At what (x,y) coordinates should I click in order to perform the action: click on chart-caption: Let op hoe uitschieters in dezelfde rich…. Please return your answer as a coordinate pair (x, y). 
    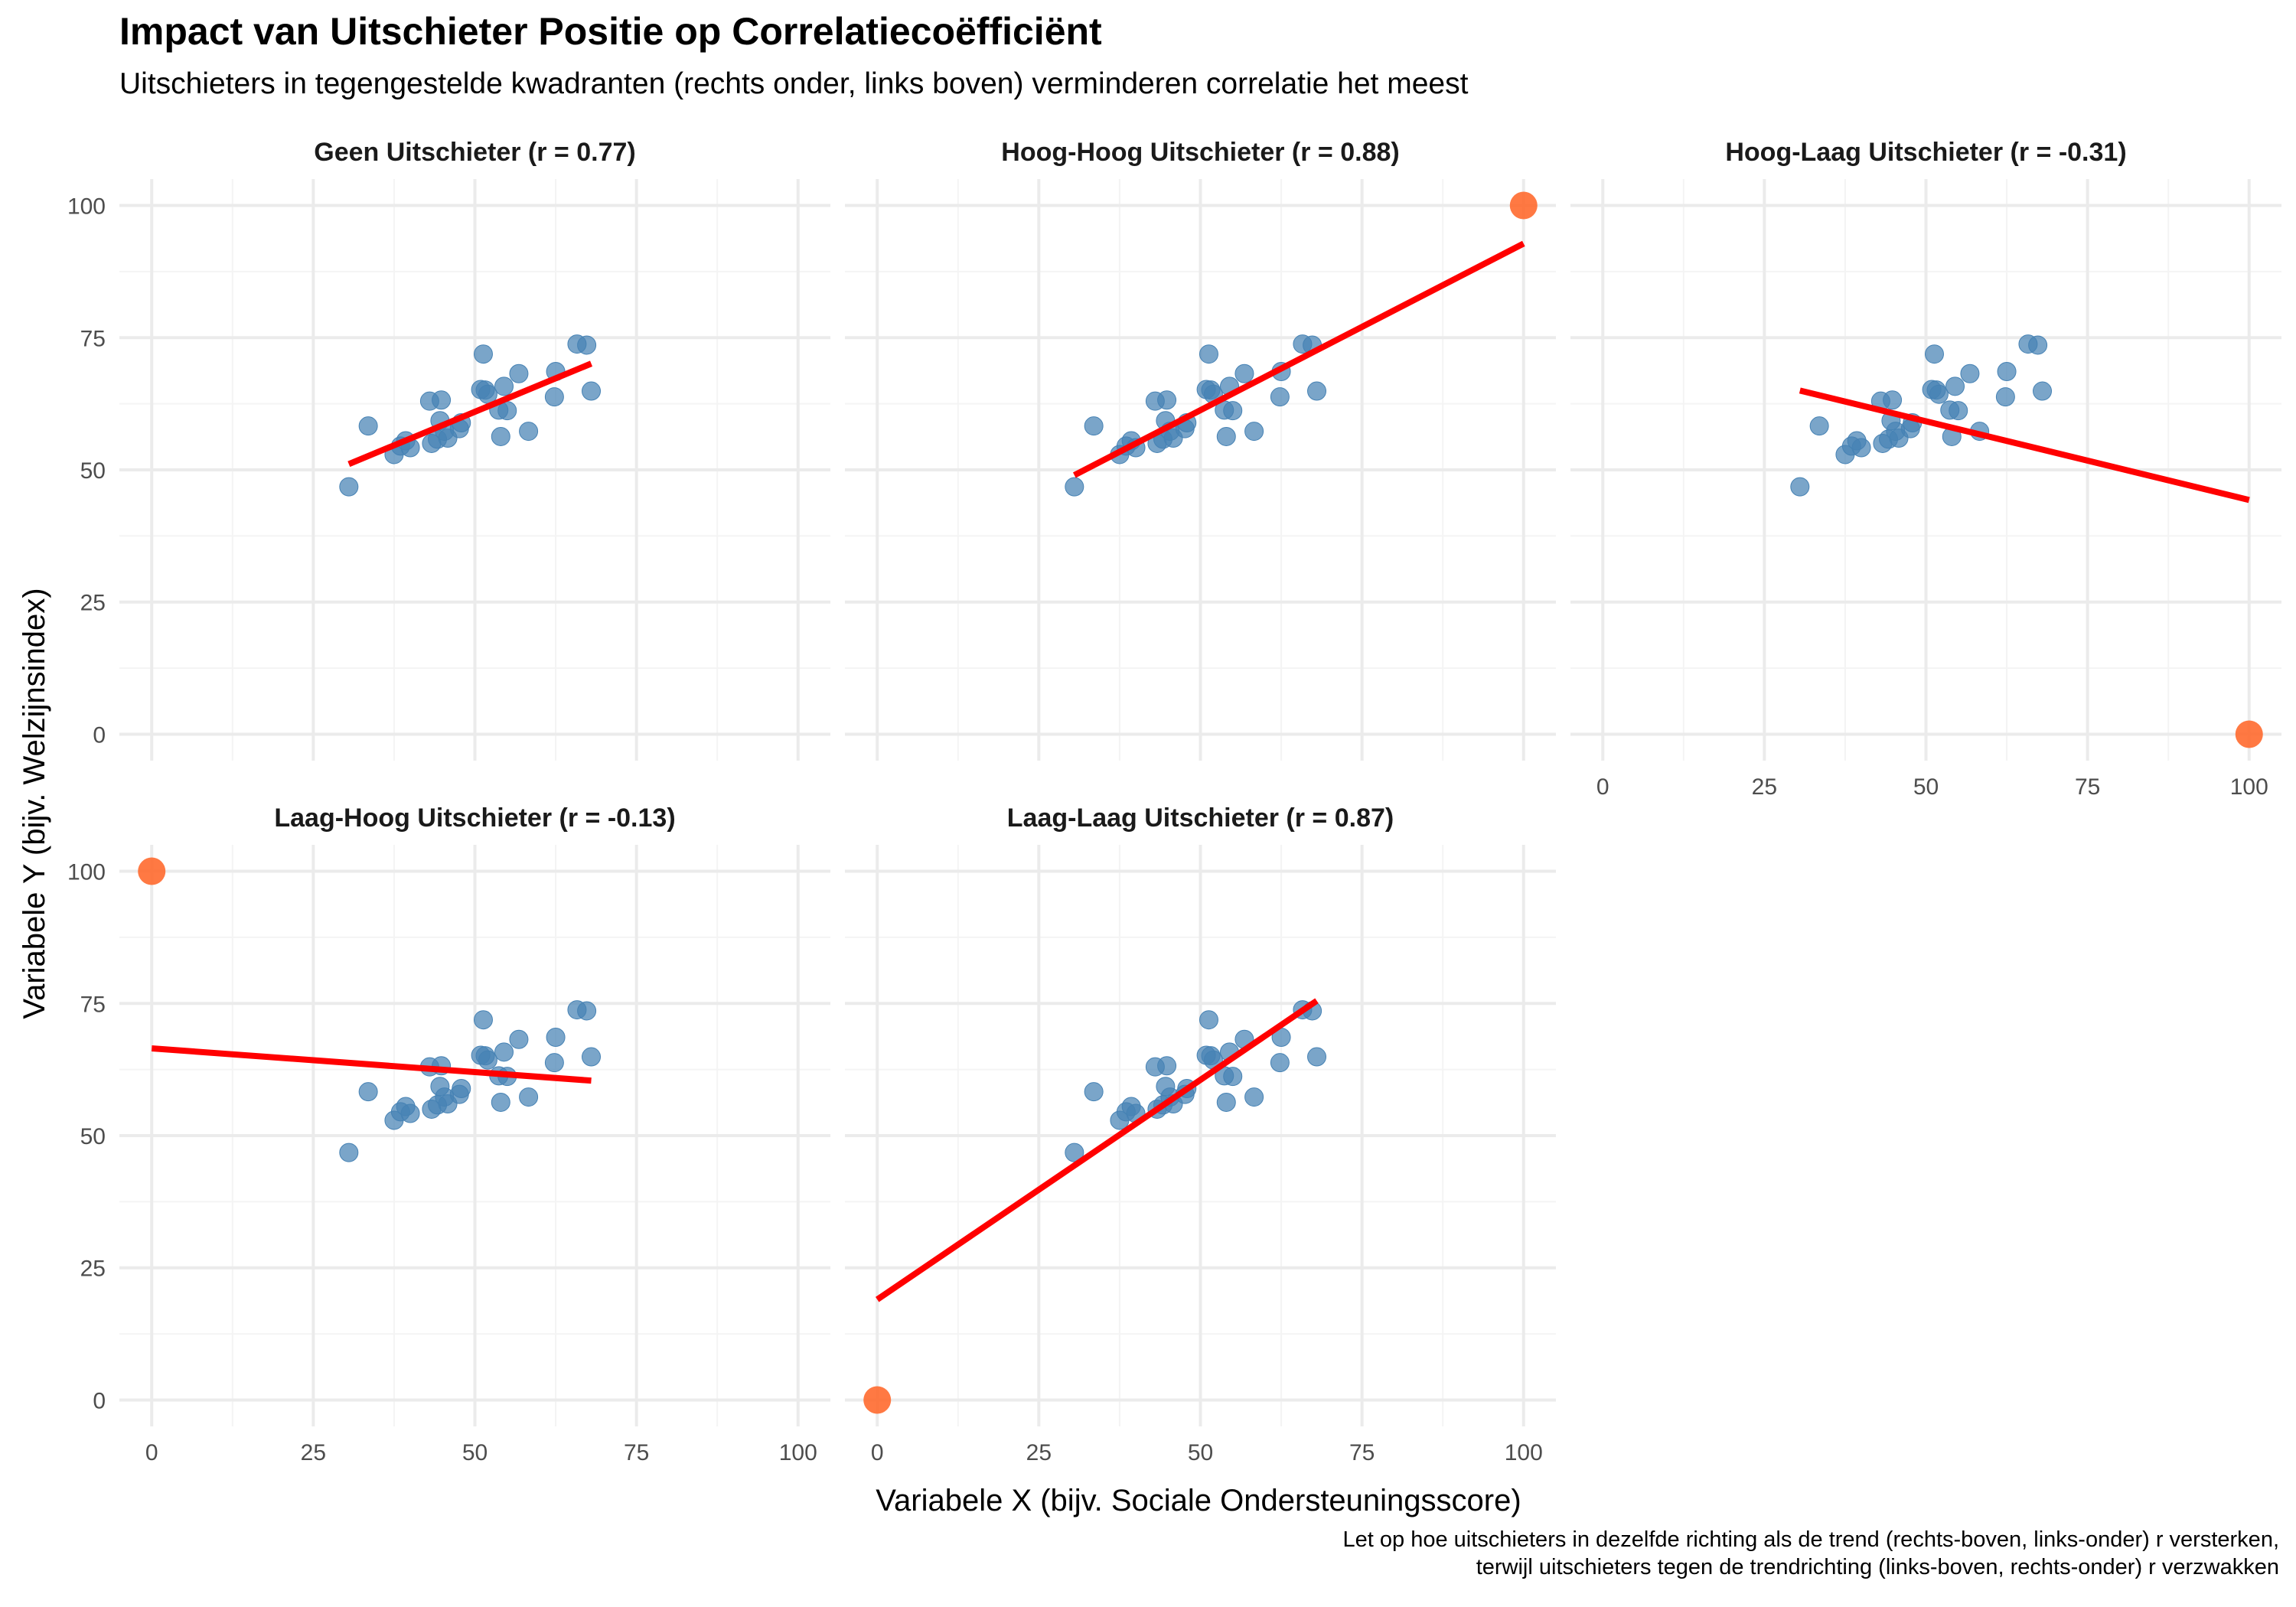
    Looking at the image, I should click on (1811, 1553).